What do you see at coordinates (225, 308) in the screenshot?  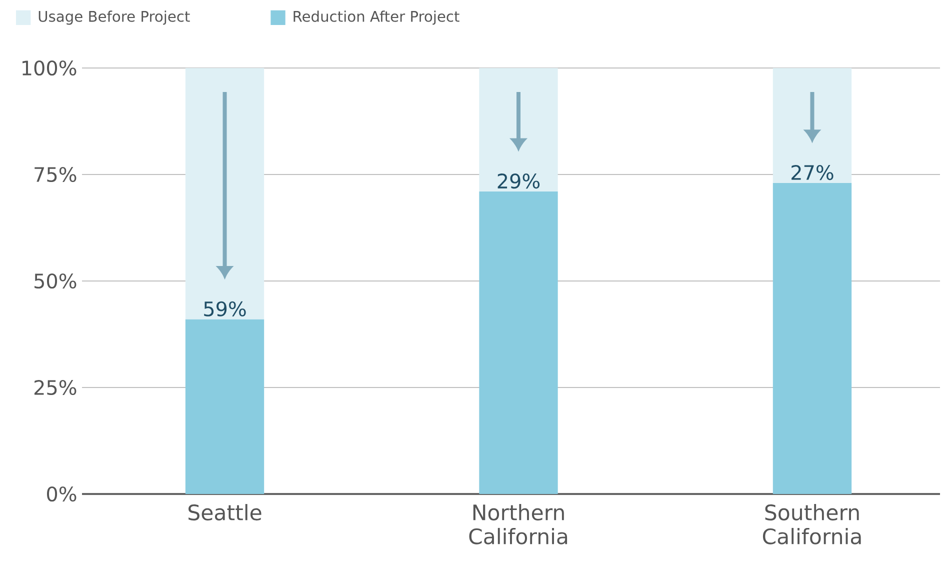 I see `data-label: 59%` at bounding box center [225, 308].